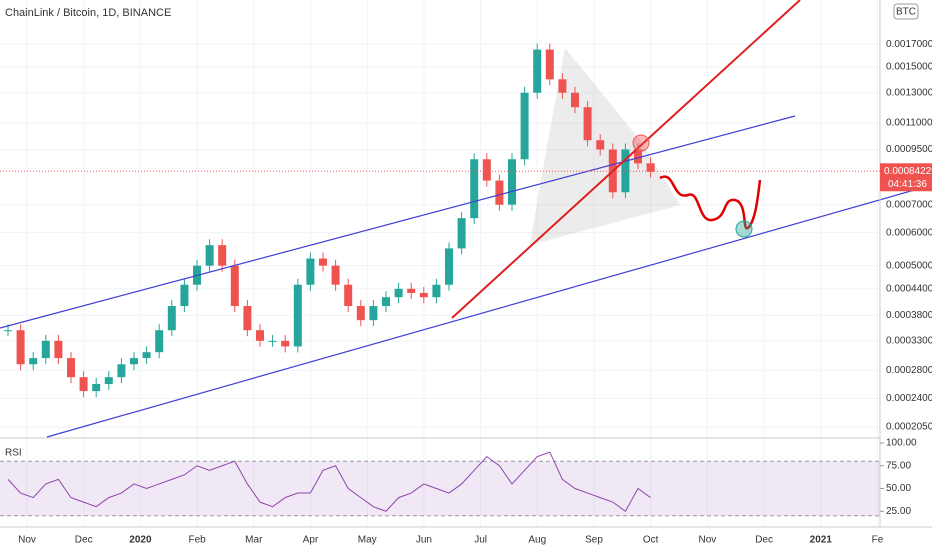  What do you see at coordinates (594, 540) in the screenshot?
I see `x-tick-label: Sep` at bounding box center [594, 540].